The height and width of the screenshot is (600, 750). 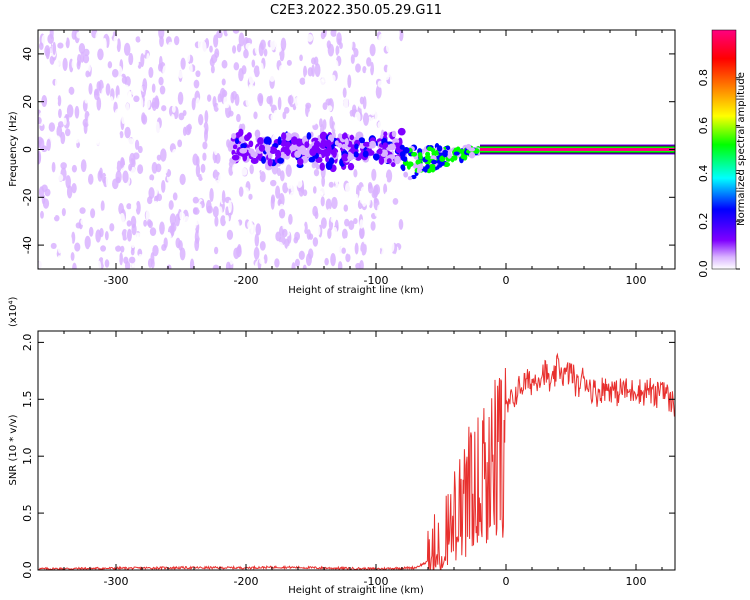 I want to click on snr-y-tick-label: 2.0, so click(x=27, y=343).